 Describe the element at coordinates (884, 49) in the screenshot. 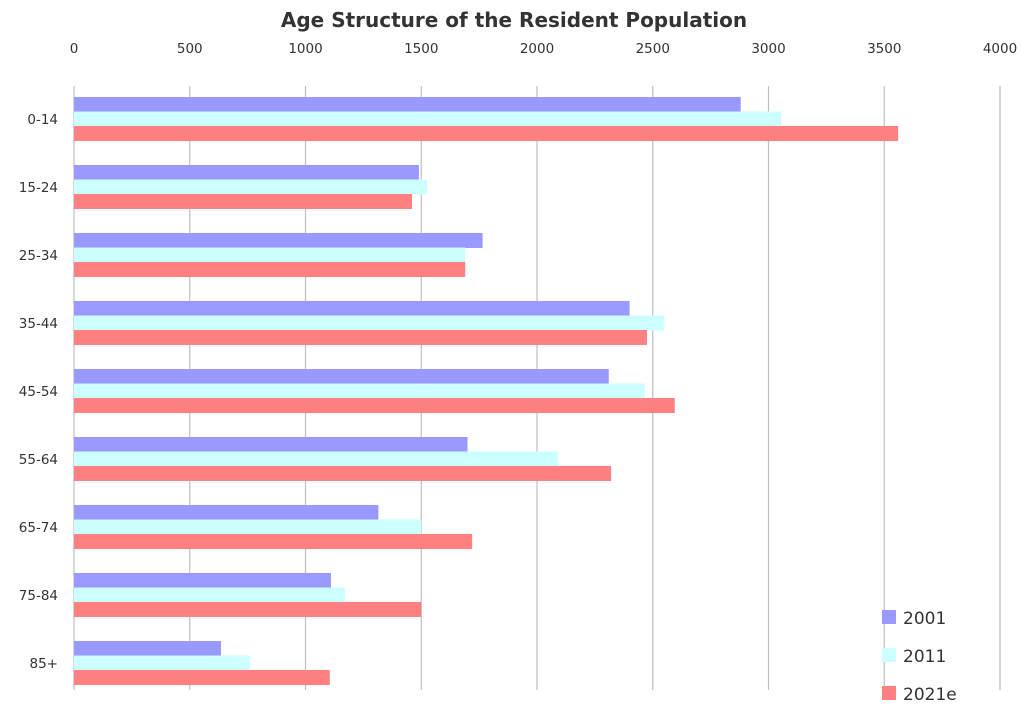

I see `x-tick-label-3500: 3500` at that location.